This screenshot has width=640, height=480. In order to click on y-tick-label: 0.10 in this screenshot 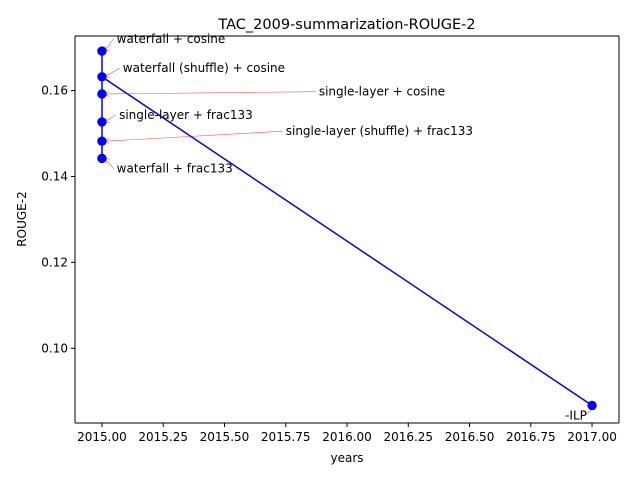, I will do `click(54, 348)`.